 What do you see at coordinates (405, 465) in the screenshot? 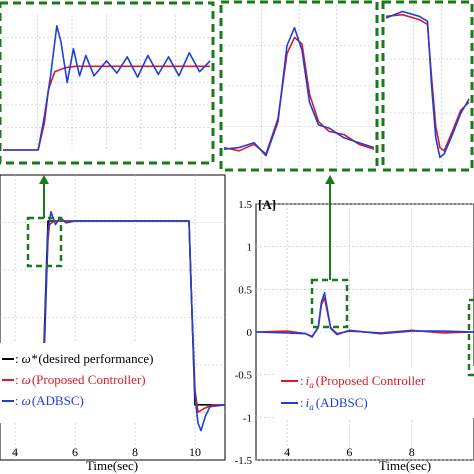
I see `right-xlabel: Time(sec)` at bounding box center [405, 465].